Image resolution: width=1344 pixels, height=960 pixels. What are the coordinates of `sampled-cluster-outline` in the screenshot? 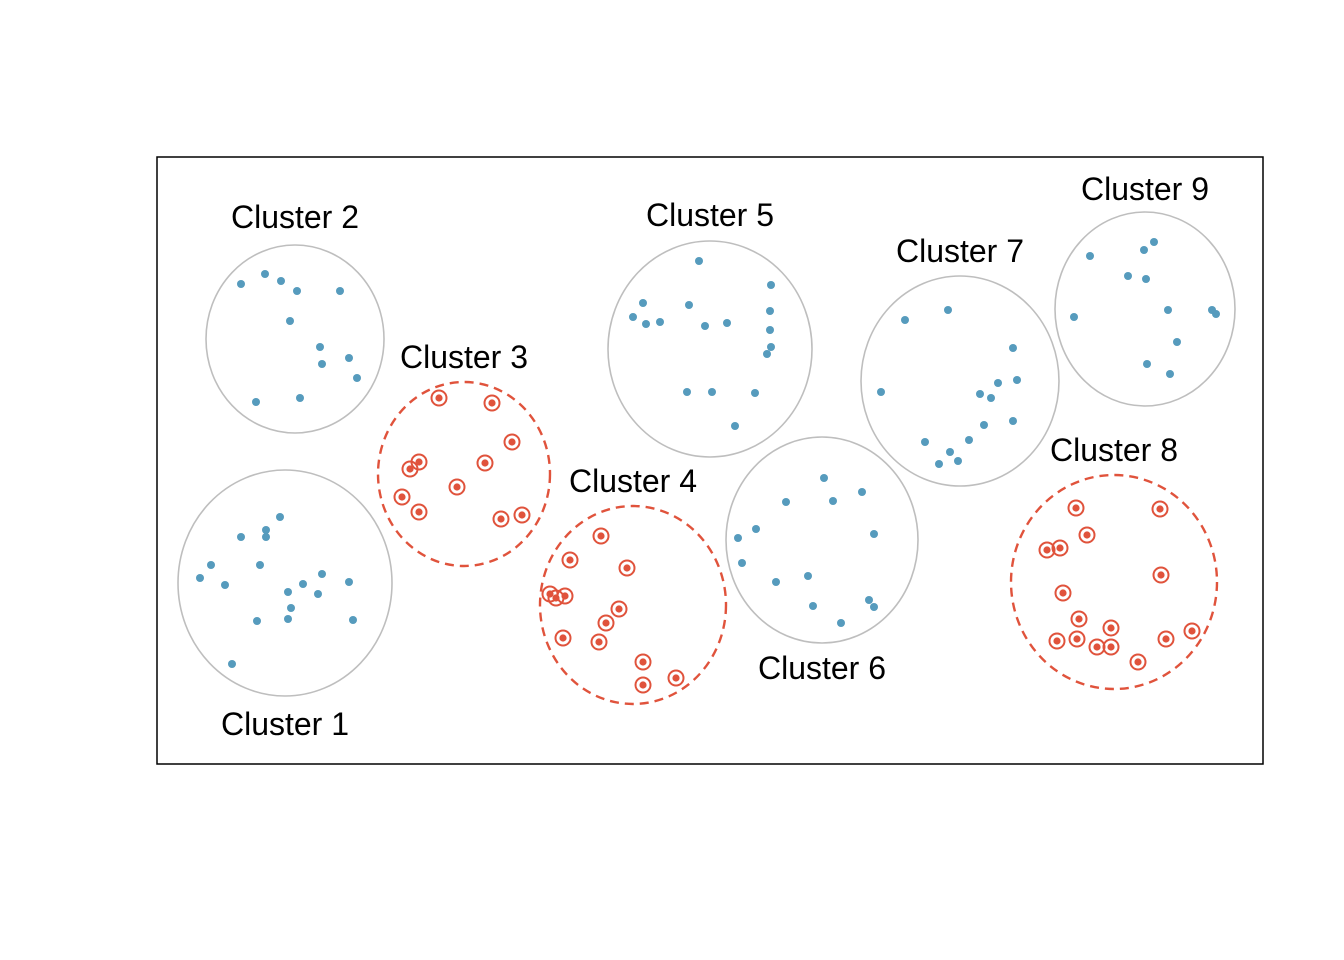 It's located at (1114, 582).